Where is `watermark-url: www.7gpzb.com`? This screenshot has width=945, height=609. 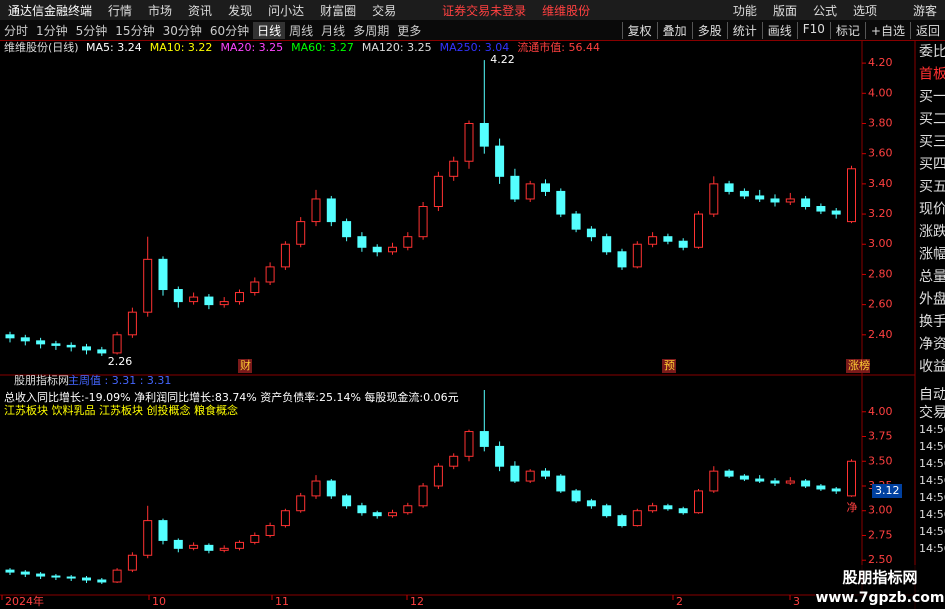 watermark-url: www.7gpzb.com is located at coordinates (879, 598).